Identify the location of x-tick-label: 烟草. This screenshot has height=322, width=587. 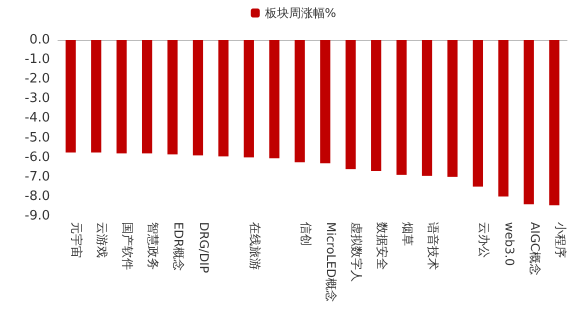
(407, 234).